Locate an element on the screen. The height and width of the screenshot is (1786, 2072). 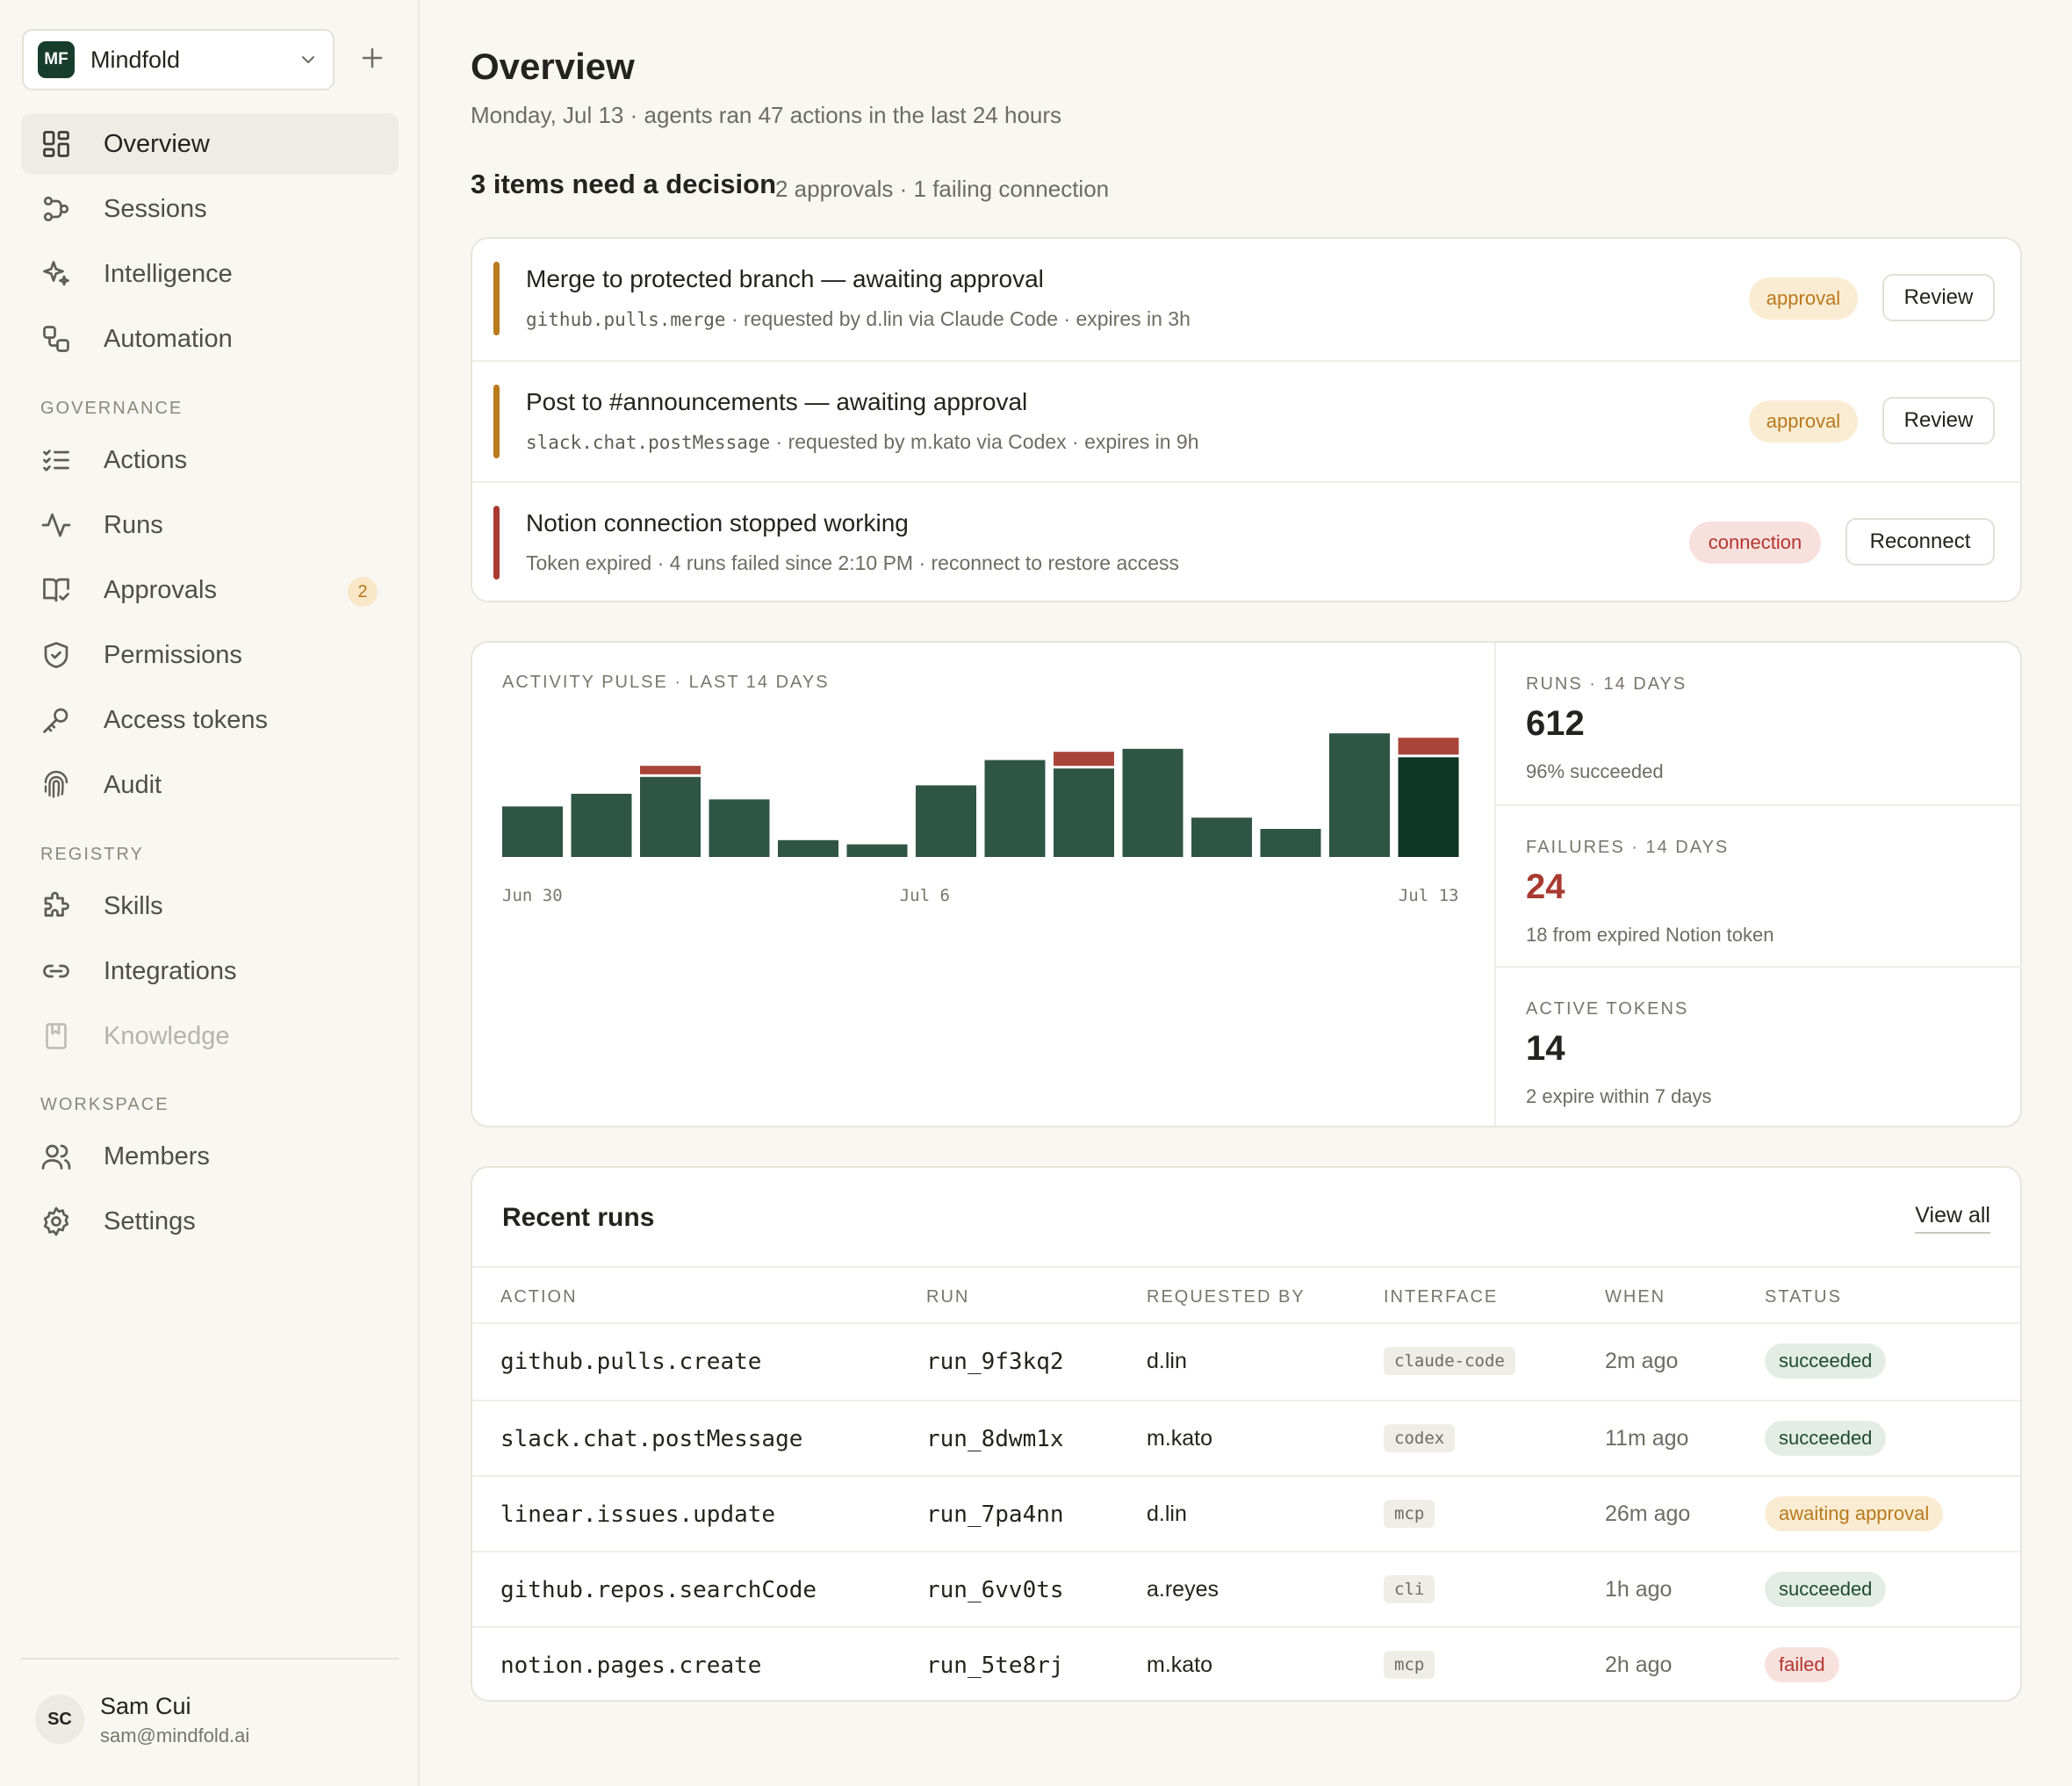
reconnect-button: Reconnect is located at coordinates (1920, 541).